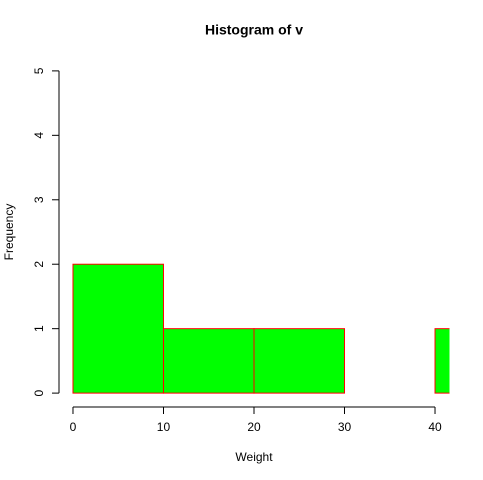  What do you see at coordinates (39, 70) in the screenshot?
I see `y-tick-label: 5` at bounding box center [39, 70].